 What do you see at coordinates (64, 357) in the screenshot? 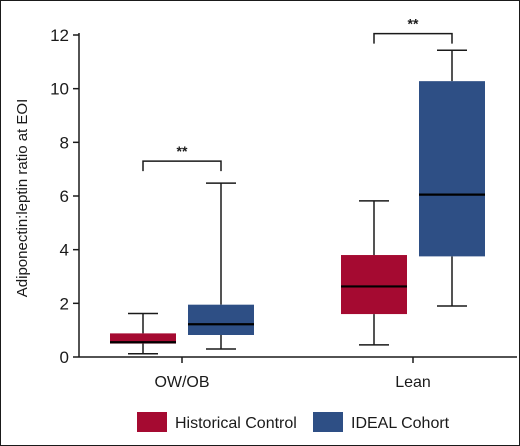
I see `y-tick-label: 0` at bounding box center [64, 357].